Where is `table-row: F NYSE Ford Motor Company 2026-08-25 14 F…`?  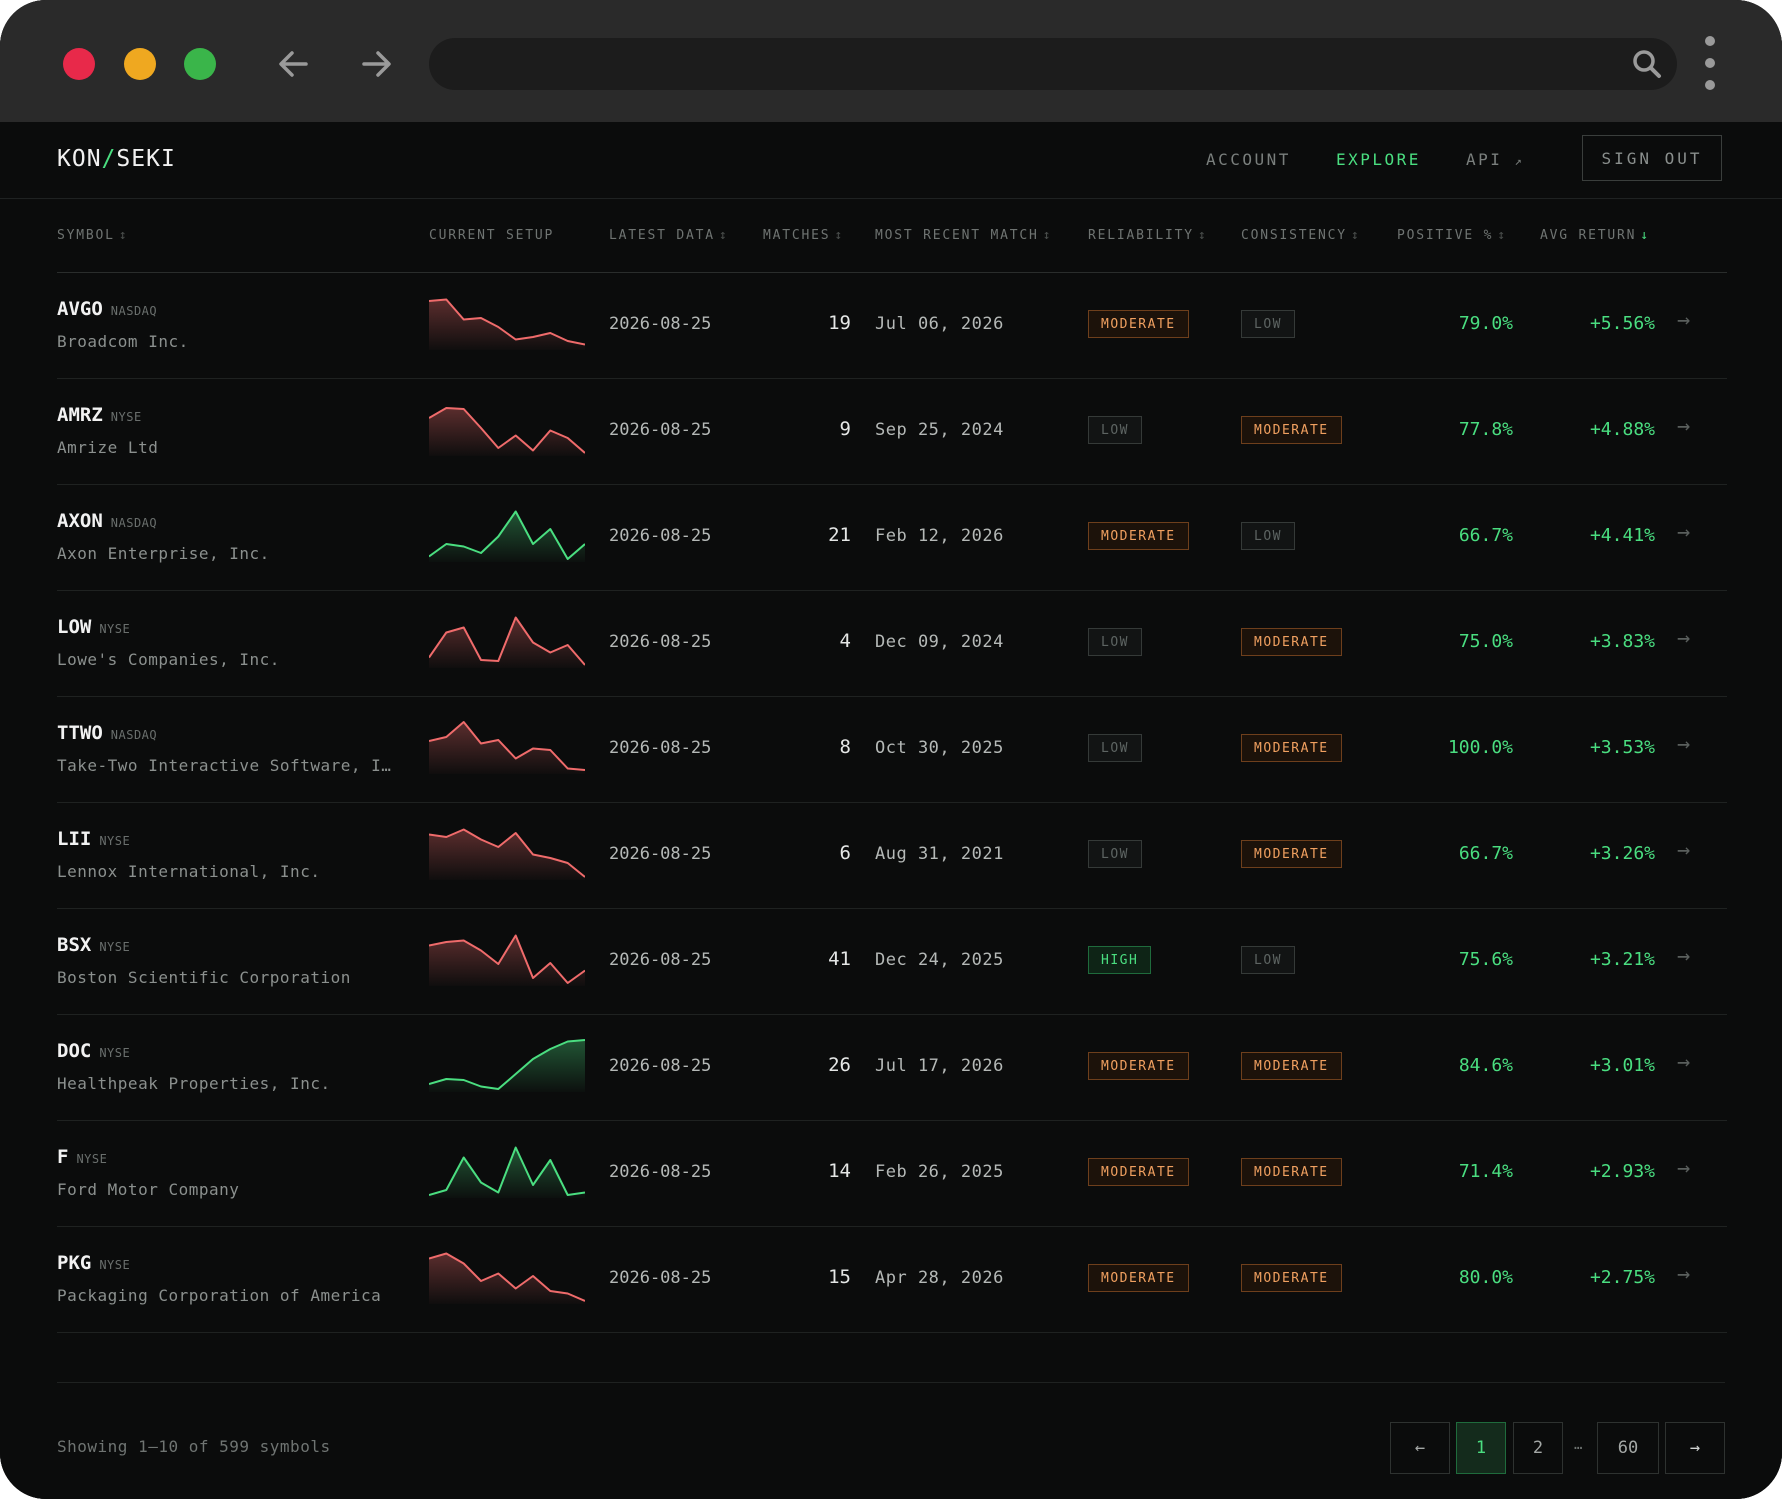 table-row: F NYSE Ford Motor Company 2026-08-25 14 F… is located at coordinates (892, 1173).